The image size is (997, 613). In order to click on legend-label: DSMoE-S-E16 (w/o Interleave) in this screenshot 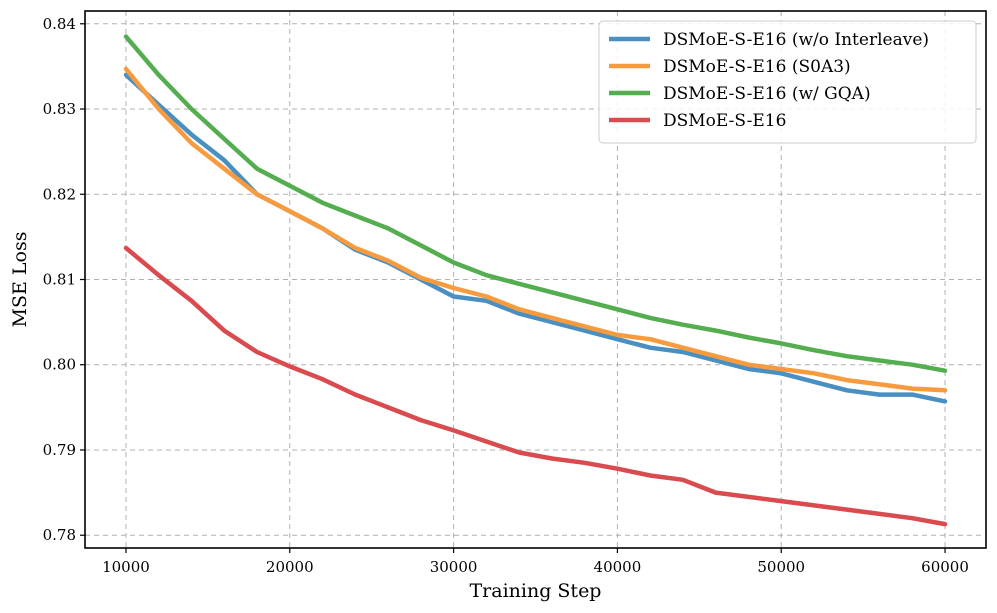, I will do `click(796, 40)`.